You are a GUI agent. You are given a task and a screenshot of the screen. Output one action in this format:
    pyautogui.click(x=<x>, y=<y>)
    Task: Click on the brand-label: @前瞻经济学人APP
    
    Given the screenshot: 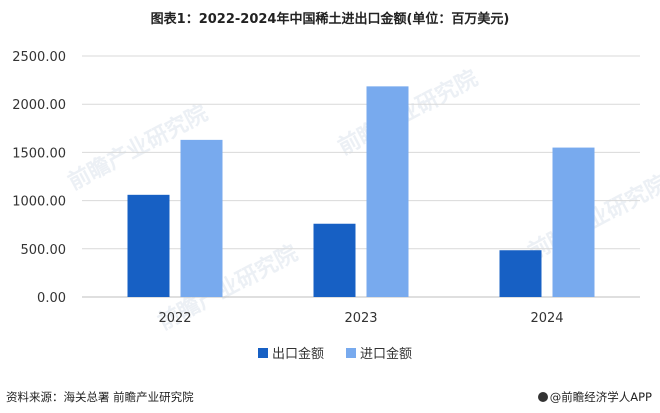 What is the action you would take?
    pyautogui.click(x=600, y=397)
    